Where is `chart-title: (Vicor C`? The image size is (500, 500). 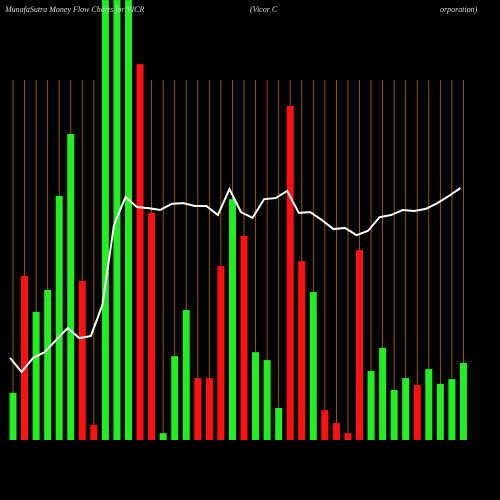 chart-title: (Vicor C is located at coordinates (264, 9).